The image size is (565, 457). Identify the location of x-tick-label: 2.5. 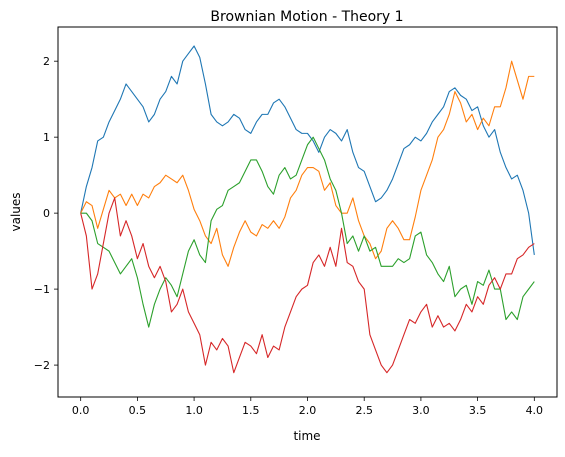
(364, 410).